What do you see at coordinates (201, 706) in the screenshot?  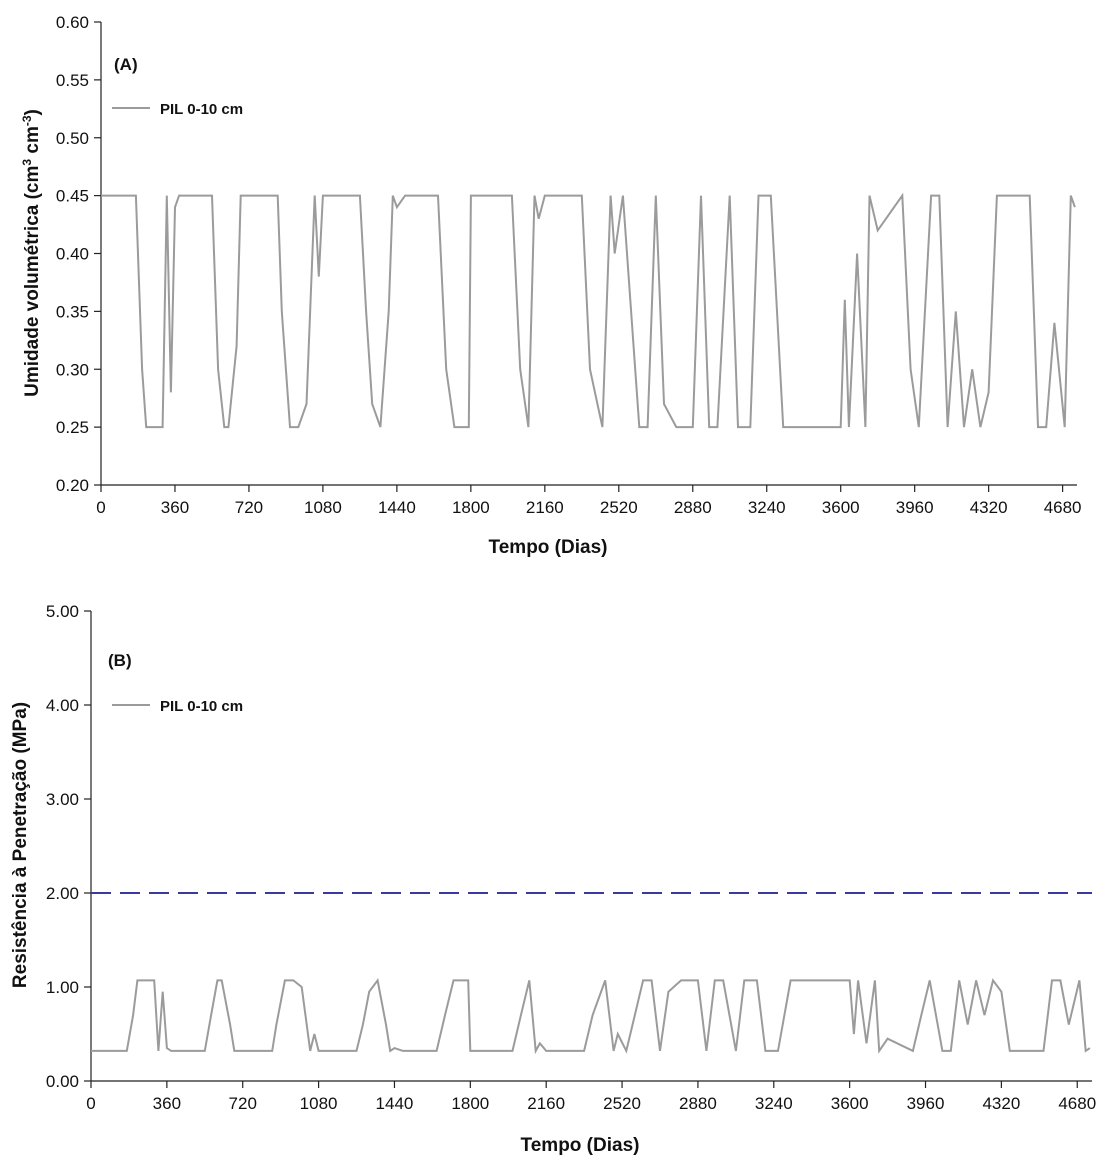 I see `panel-b-legend-label: PIL 0-10 cm` at bounding box center [201, 706].